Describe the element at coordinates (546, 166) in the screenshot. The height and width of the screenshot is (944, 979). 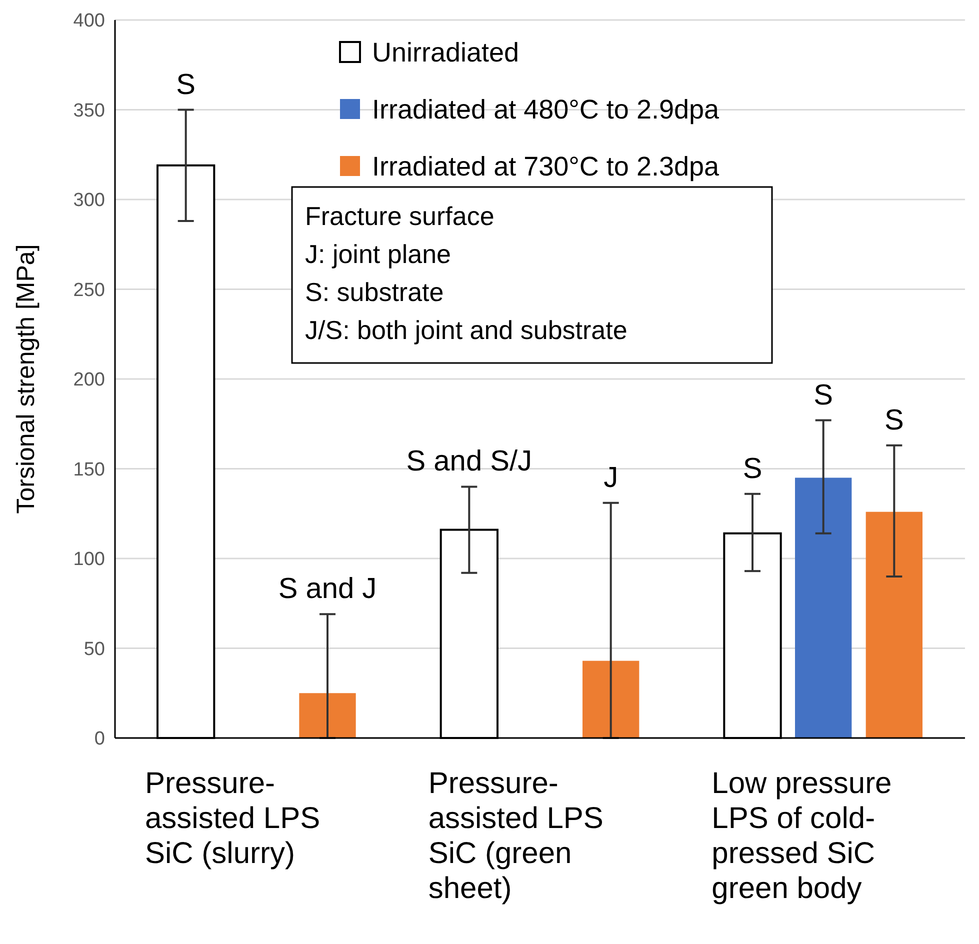
I see `legend-label: Irradiated at 730°C to 2.3dpa` at that location.